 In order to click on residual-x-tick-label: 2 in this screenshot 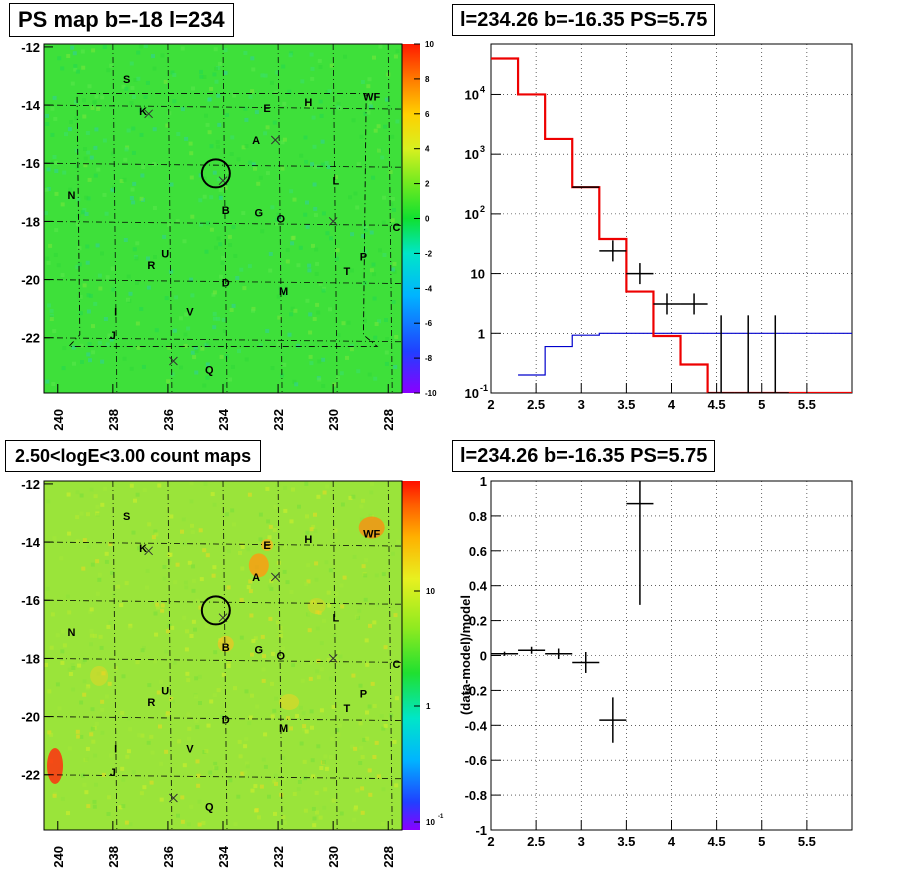, I will do `click(490, 841)`.